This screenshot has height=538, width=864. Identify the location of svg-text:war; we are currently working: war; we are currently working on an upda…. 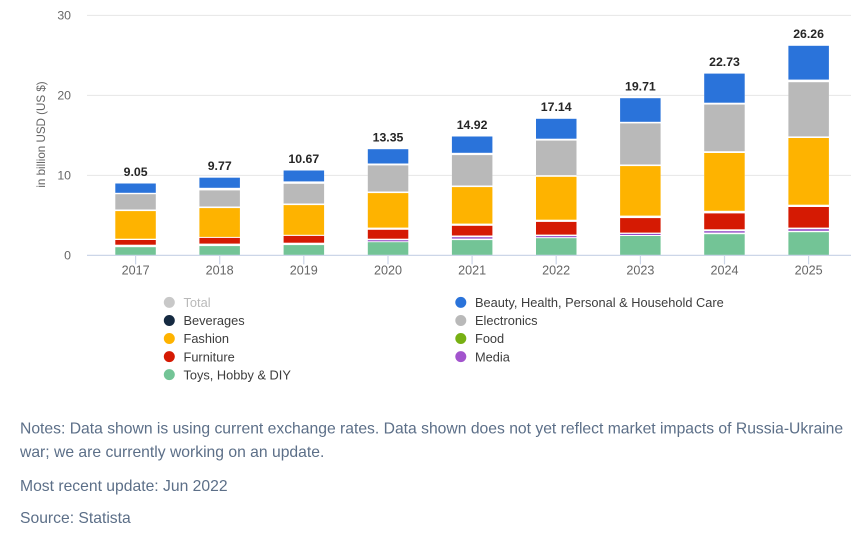
(171, 452).